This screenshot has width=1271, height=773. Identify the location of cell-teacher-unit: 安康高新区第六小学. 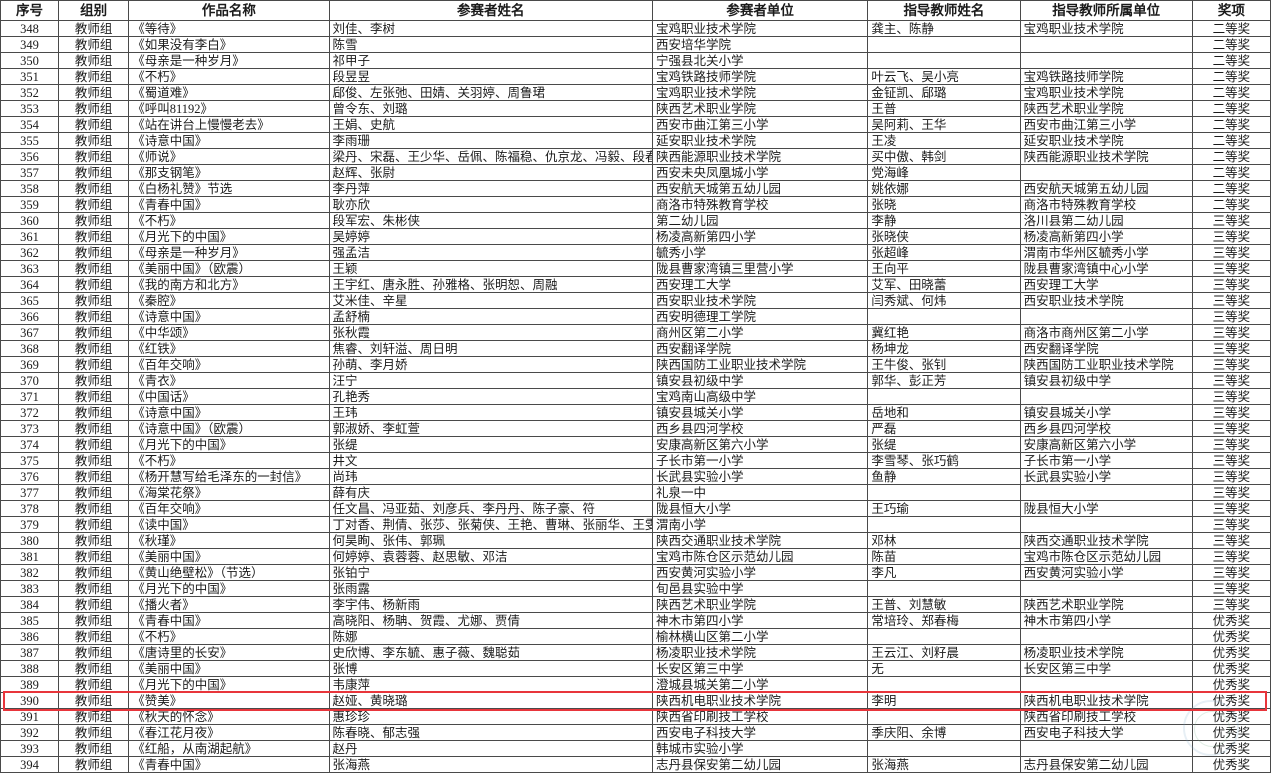
(1106, 444).